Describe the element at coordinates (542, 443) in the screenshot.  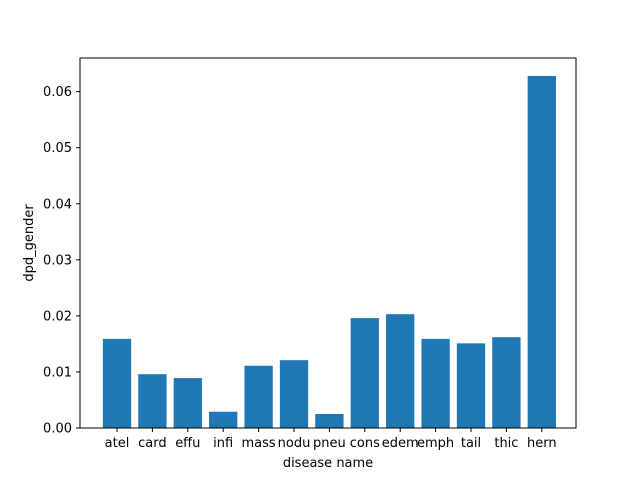
I see `x-tick-label: hern` at that location.